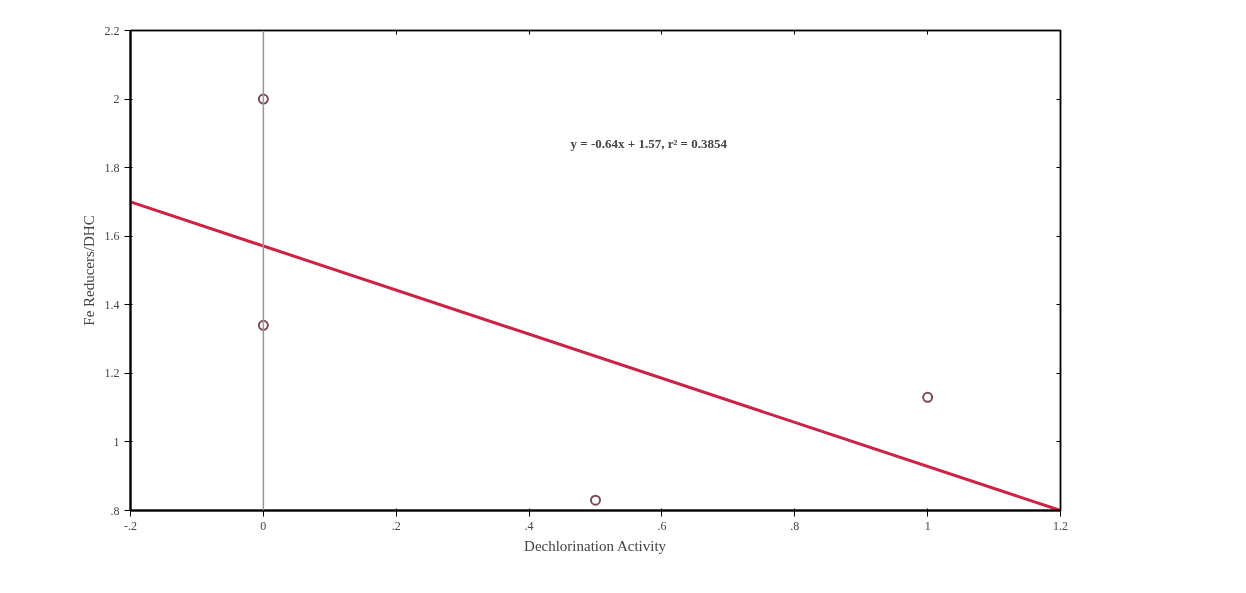 This screenshot has height=593, width=1246. I want to click on x-tick-label: .8, so click(795, 525).